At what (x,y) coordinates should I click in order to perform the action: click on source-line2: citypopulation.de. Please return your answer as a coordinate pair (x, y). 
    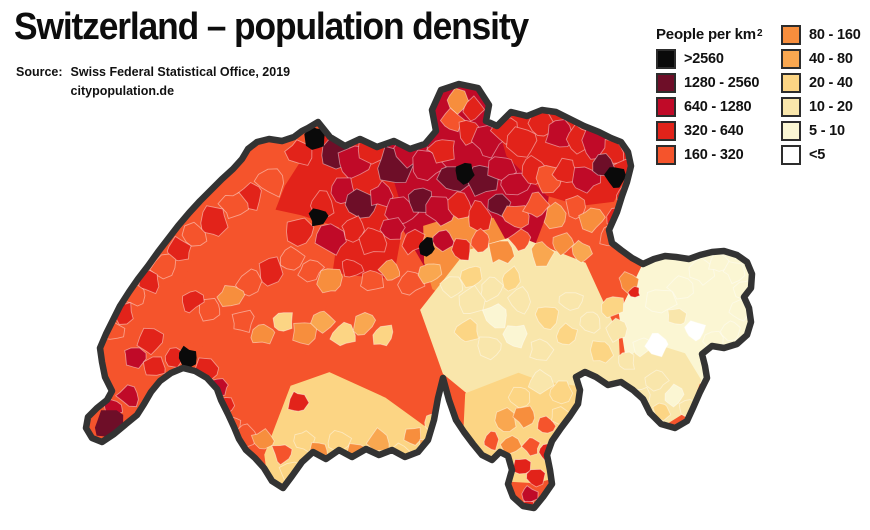
    Looking at the image, I should click on (122, 90).